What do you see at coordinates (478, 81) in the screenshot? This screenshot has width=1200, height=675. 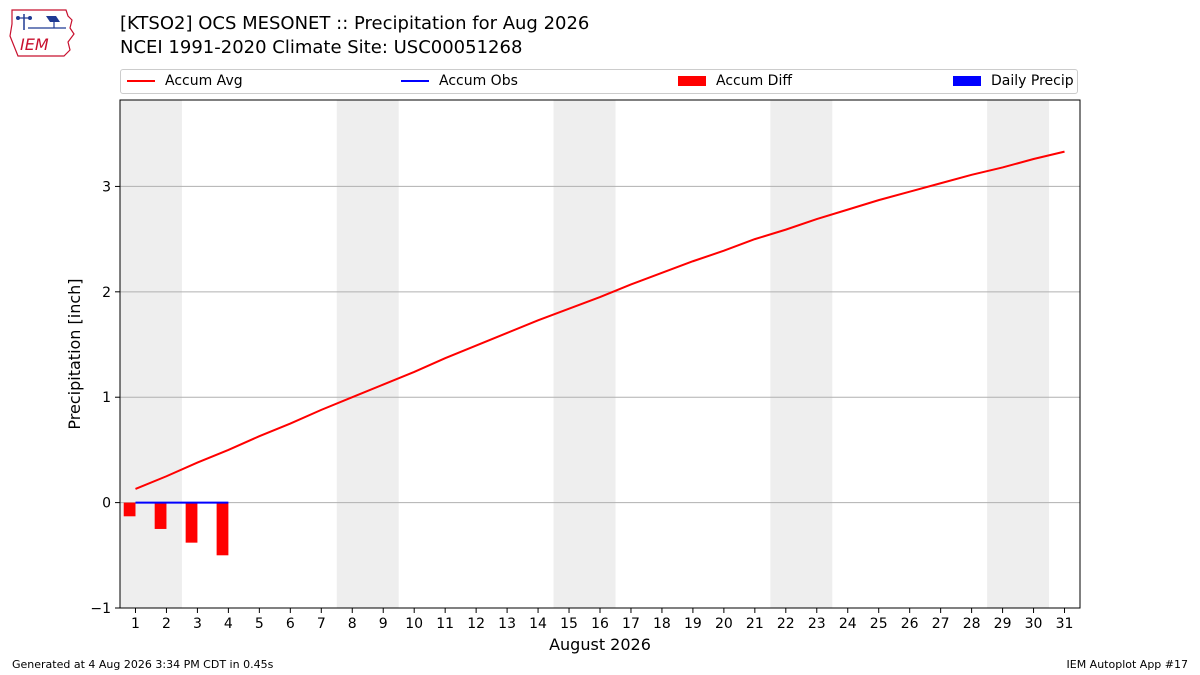 I see `legend-label-accum-obs: Accum Obs` at bounding box center [478, 81].